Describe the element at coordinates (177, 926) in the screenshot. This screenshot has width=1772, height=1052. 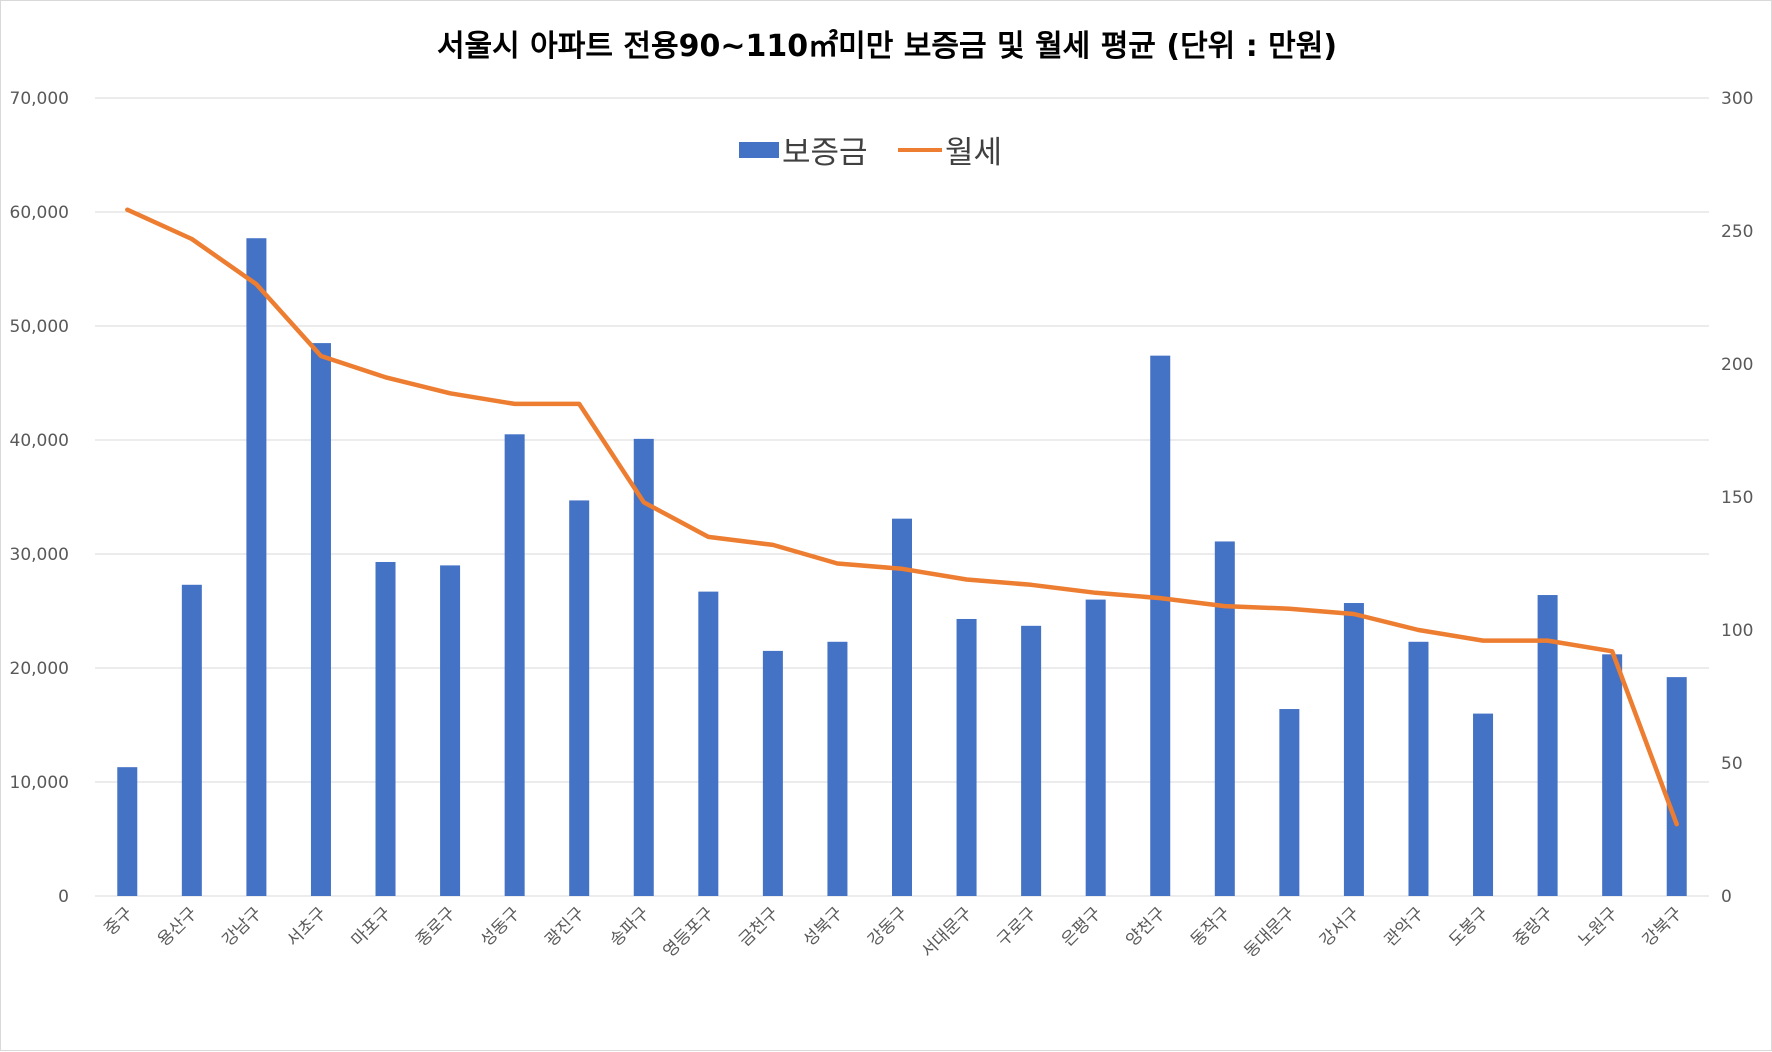
I see `x-tick-label: 용산구` at that location.